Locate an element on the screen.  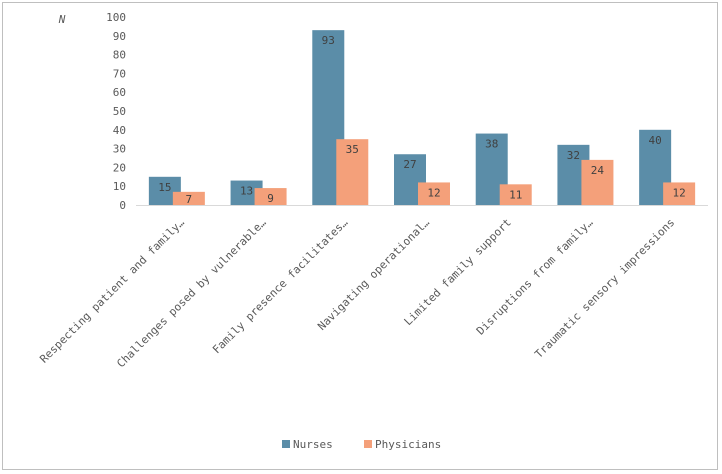
category-label: Traumatic sensory impressions is located at coordinates (604, 288).